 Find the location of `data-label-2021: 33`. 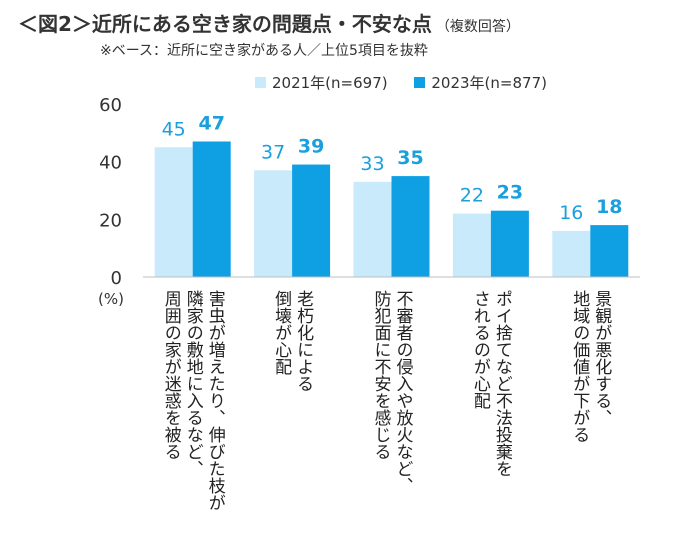

data-label-2021: 33 is located at coordinates (372, 164).